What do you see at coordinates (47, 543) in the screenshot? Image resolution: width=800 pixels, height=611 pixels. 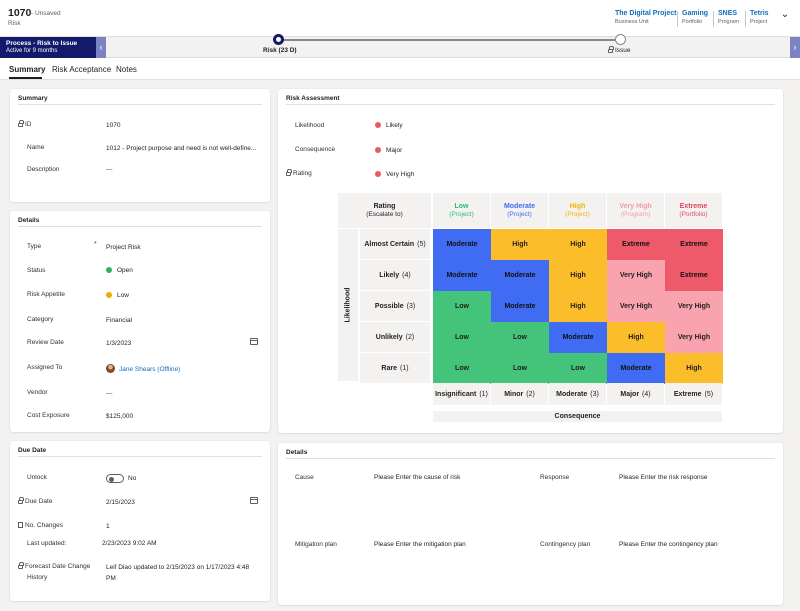 I see `last-updated-label: Last updated:` at bounding box center [47, 543].